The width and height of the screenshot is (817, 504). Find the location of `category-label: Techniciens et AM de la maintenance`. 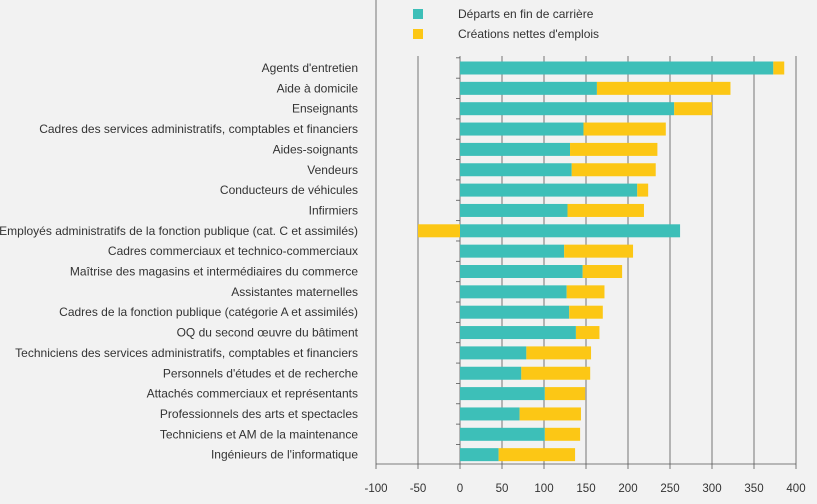

category-label: Techniciens et AM de la maintenance is located at coordinates (259, 434).